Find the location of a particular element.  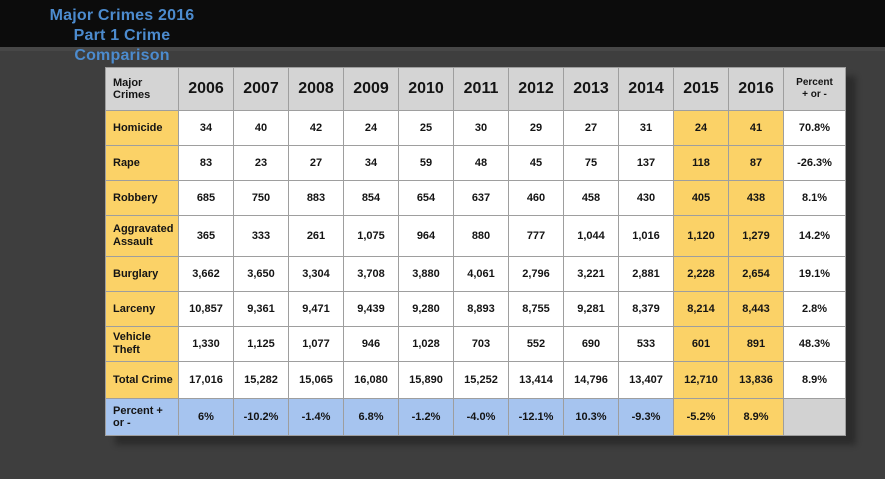

cell-percent-change-2008: -1.4% is located at coordinates (316, 417).